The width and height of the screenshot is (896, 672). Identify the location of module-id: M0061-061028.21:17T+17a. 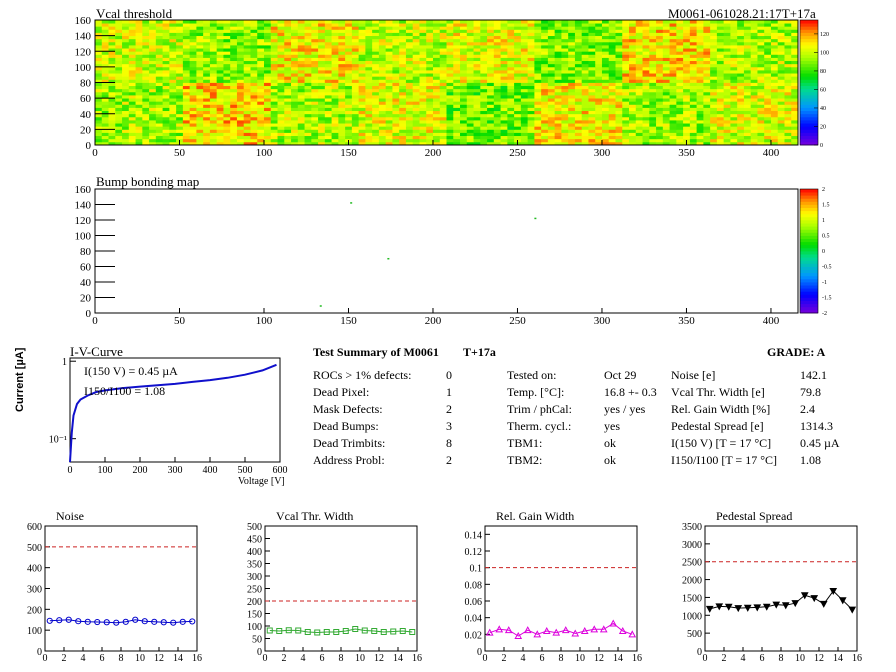
(742, 13).